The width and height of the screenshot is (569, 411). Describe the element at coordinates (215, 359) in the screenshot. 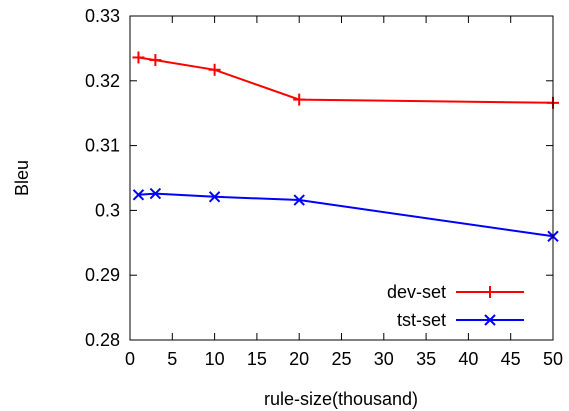

I see `x-tick-label: 10` at that location.